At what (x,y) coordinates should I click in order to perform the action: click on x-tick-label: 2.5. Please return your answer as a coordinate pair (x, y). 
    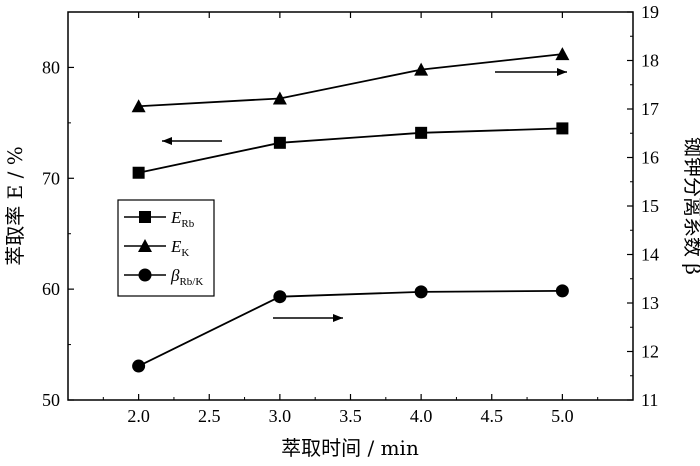
    Looking at the image, I should click on (209, 416).